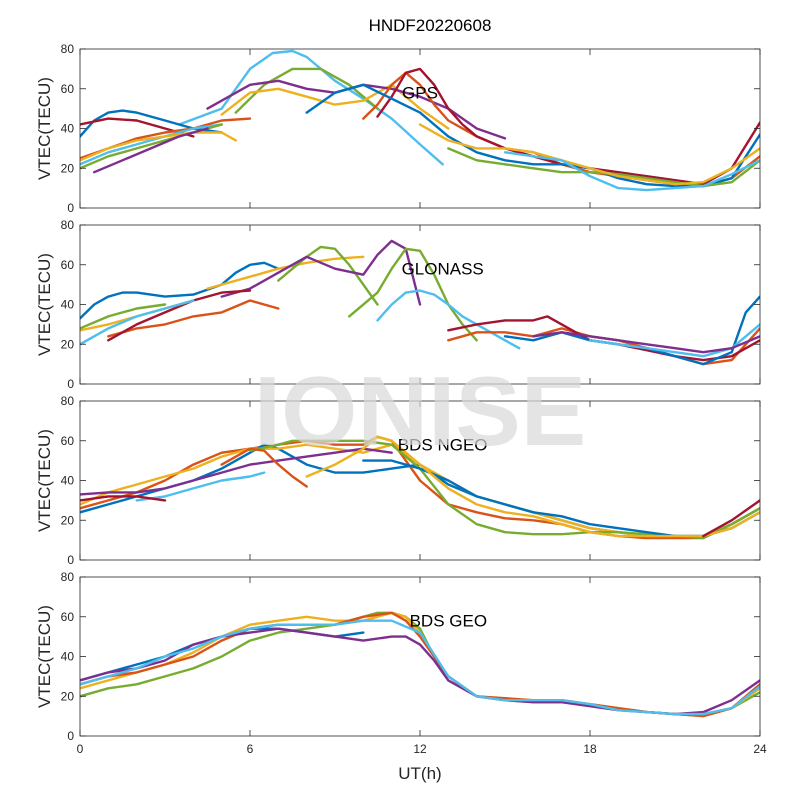 The image size is (800, 800). I want to click on x-tick-label: 6, so click(250, 749).